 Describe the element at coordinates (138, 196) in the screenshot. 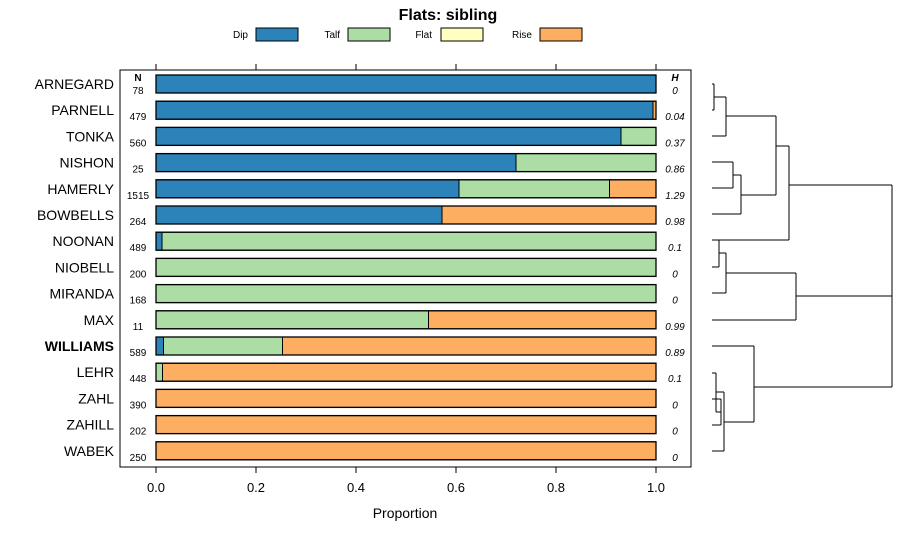

I see `n-label-hamerly: 1515` at that location.